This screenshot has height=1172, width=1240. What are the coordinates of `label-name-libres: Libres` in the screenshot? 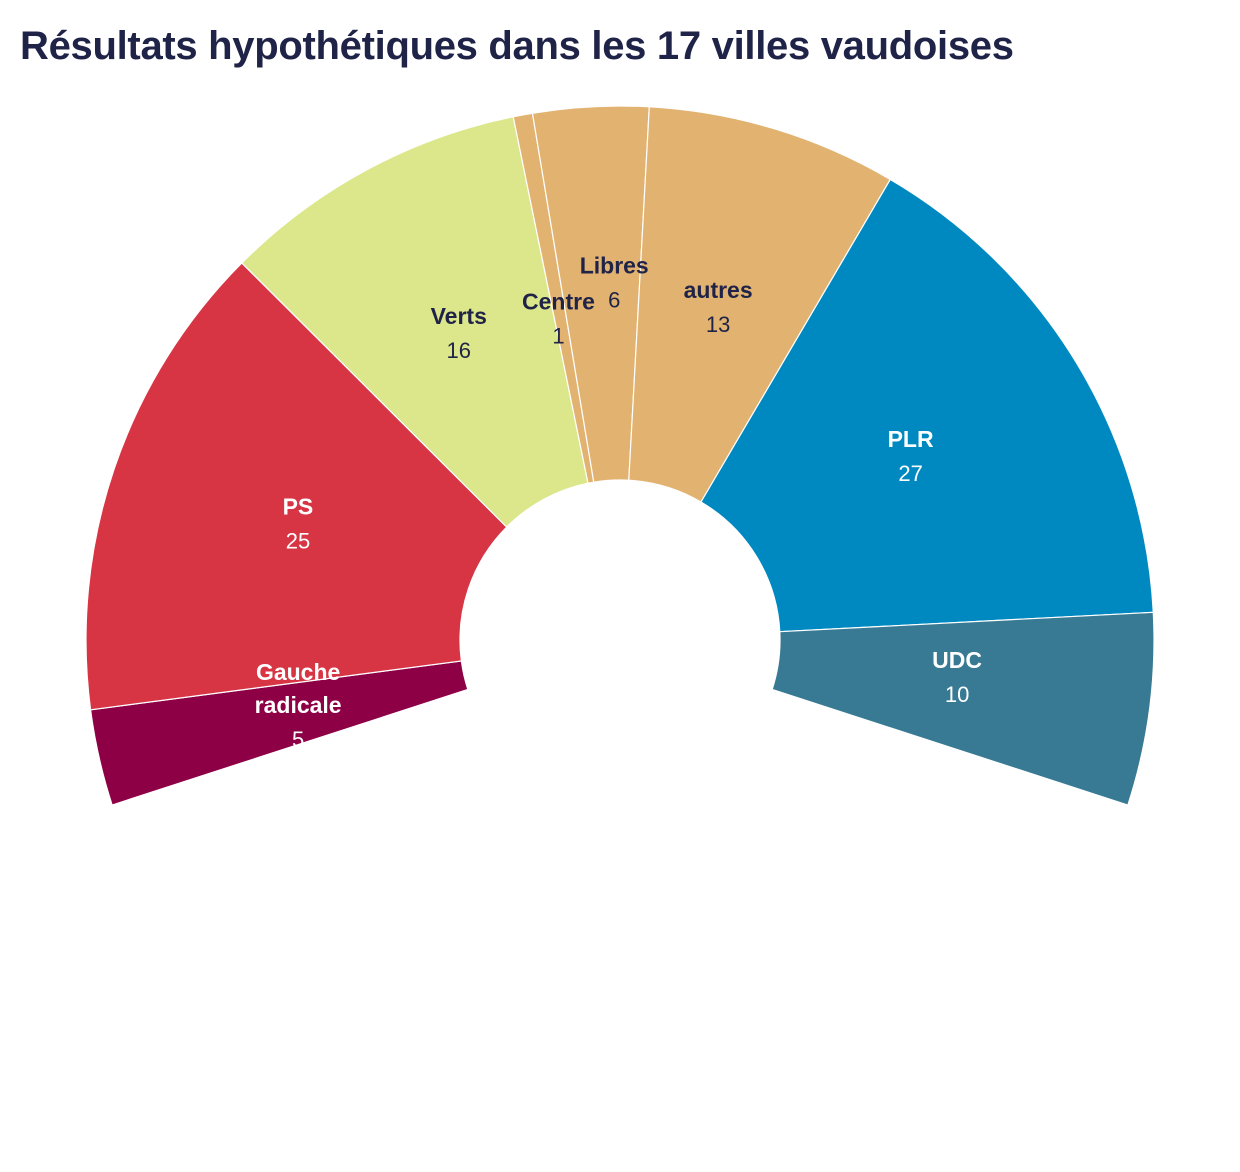 It's located at (614, 266).